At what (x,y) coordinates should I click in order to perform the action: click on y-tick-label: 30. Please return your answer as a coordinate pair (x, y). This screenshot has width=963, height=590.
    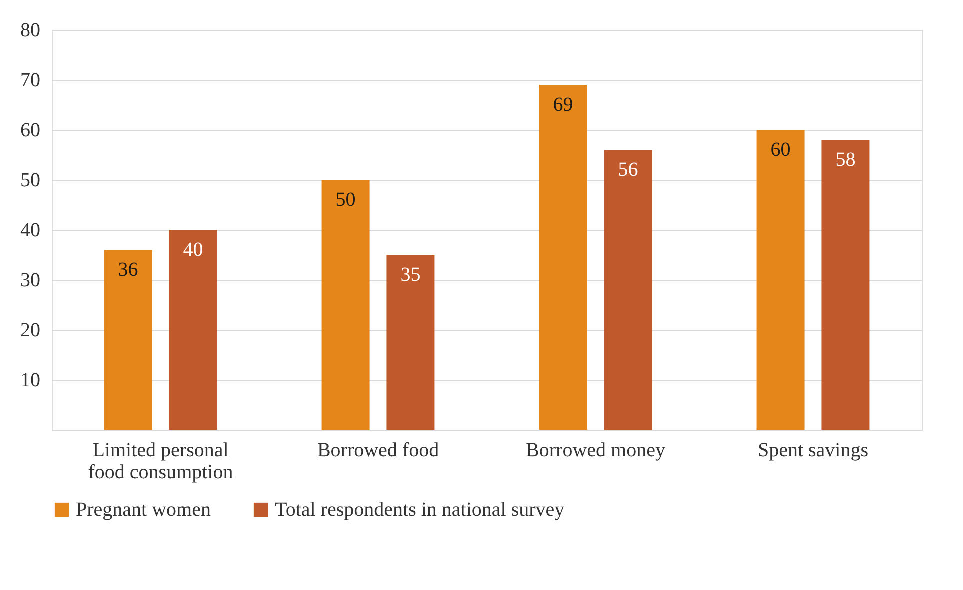
    Looking at the image, I should click on (30, 281).